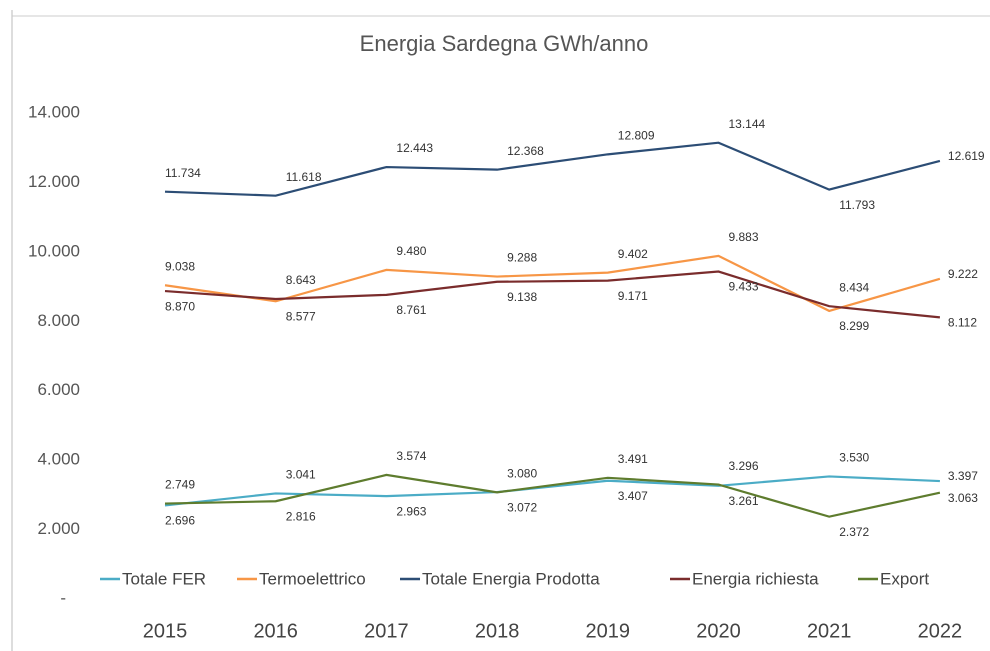  I want to click on data-label: 8.434, so click(854, 287).